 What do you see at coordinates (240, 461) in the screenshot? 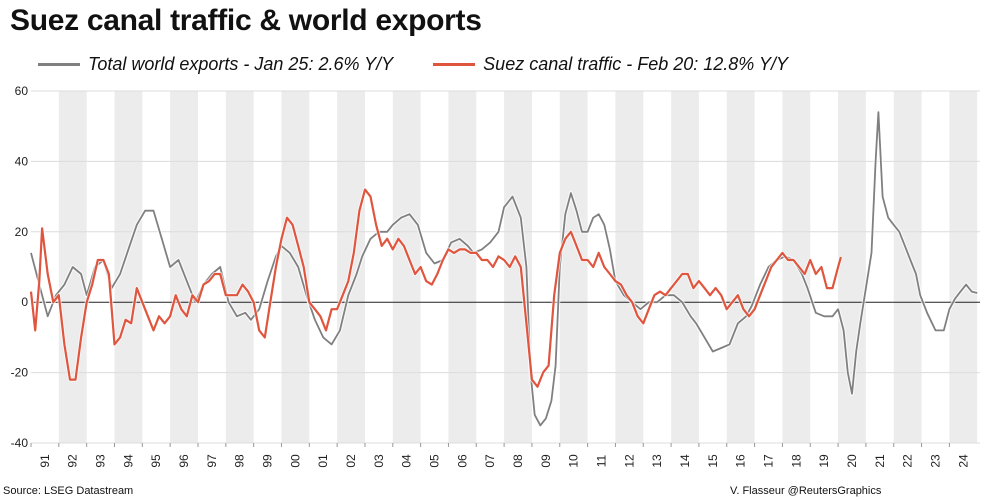
I see `x-tick-label-98: 98` at bounding box center [240, 461].